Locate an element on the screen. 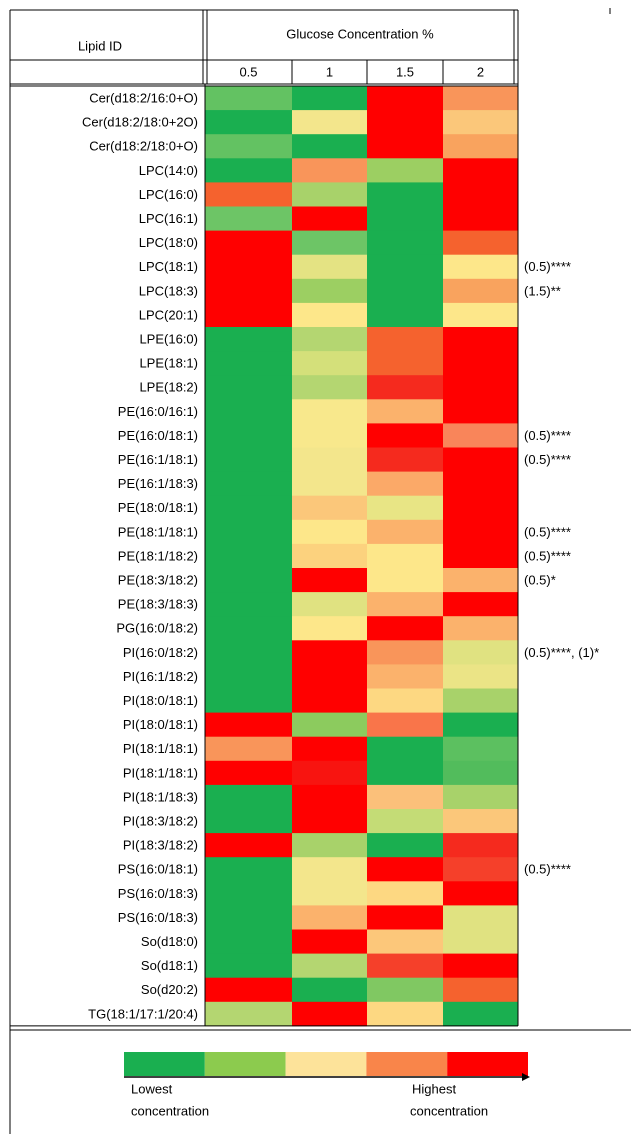 This screenshot has width=631, height=1134. legend-arrowhead is located at coordinates (526, 1077).